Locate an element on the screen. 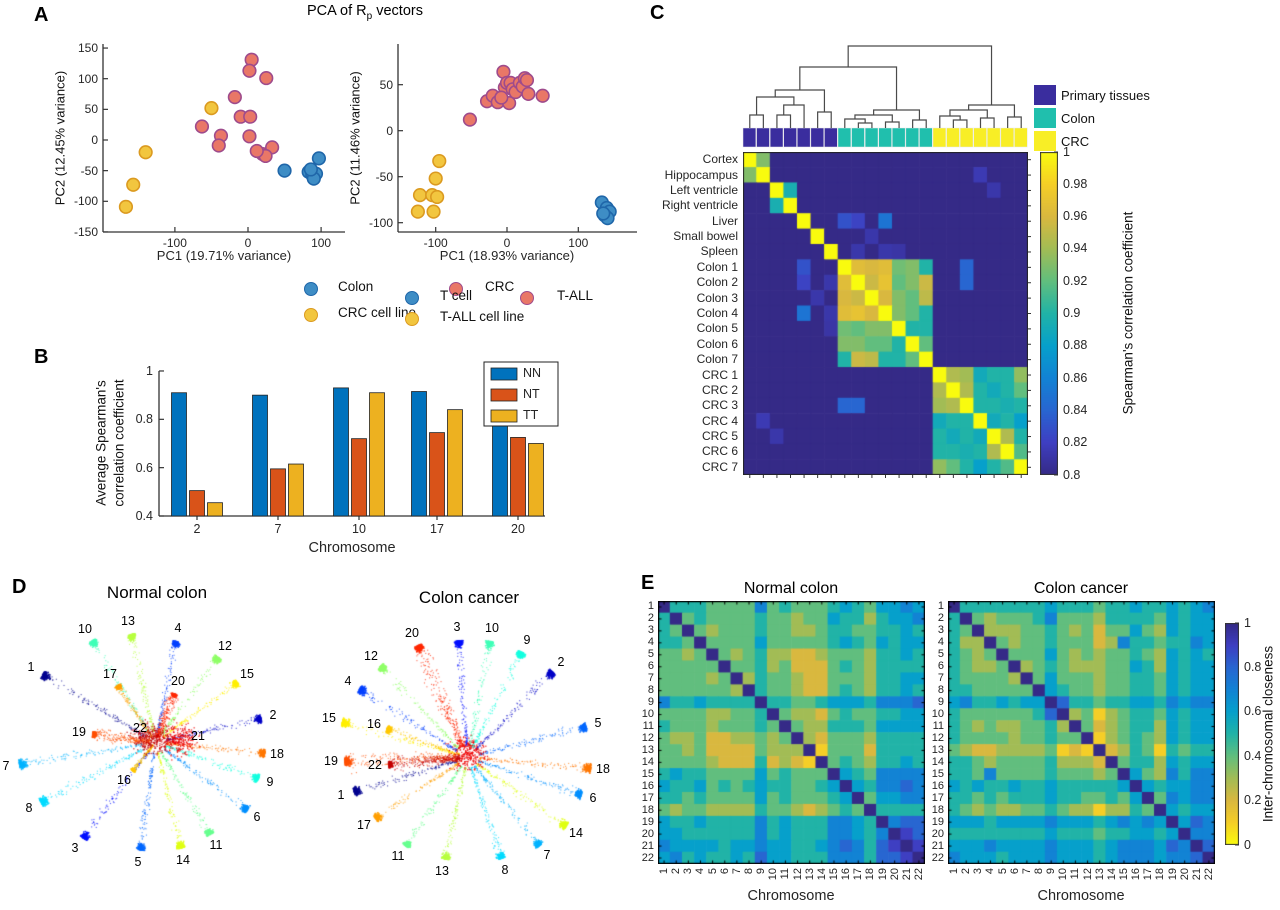 Image resolution: width=1280 pixels, height=910 pixels. y-tick-label: -150 is located at coordinates (85, 231).